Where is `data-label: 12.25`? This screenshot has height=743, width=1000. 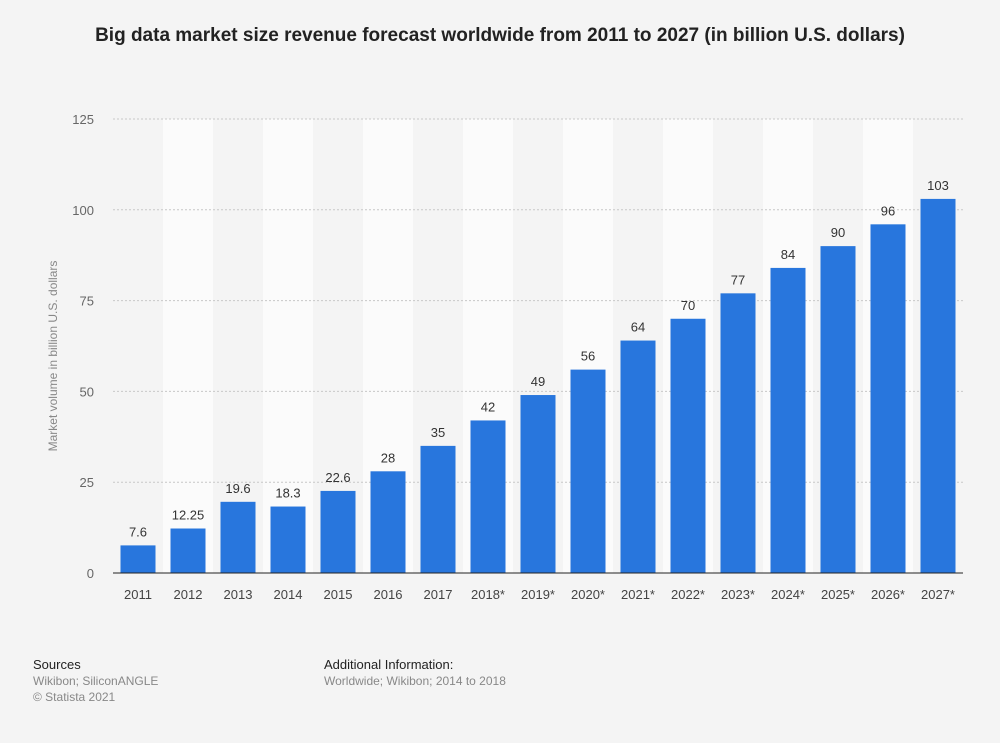
data-label: 12.25 is located at coordinates (188, 515).